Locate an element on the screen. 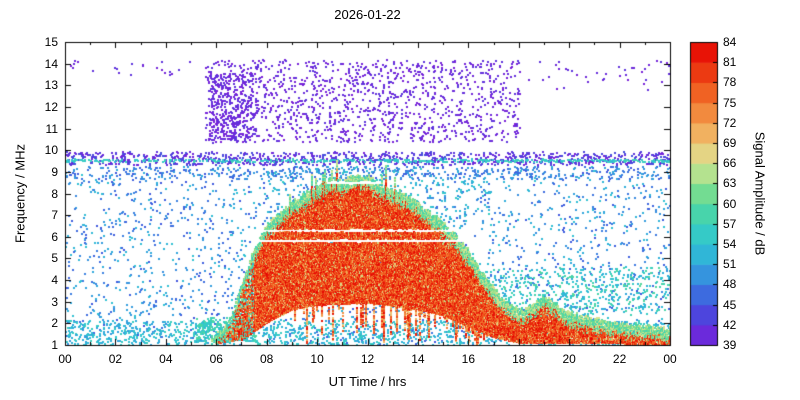 Image resolution: width=800 pixels, height=400 pixels. cb-tick-label: 75 is located at coordinates (730, 102).